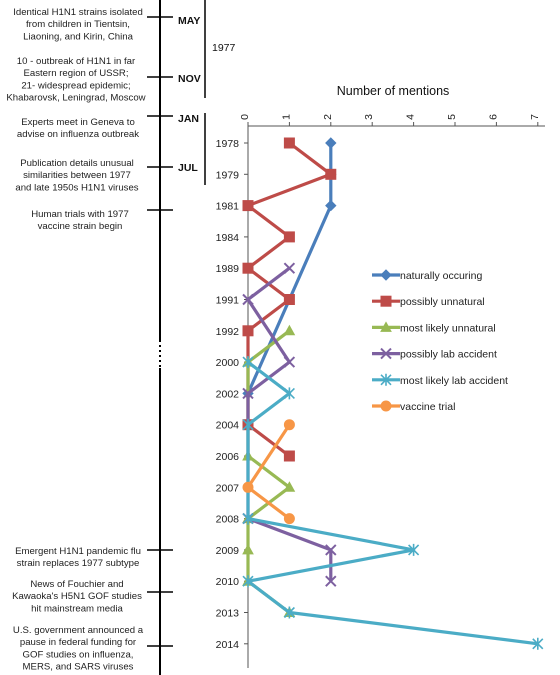  Describe the element at coordinates (268, 472) in the screenshot. I see `series-vaccine-trial` at that location.